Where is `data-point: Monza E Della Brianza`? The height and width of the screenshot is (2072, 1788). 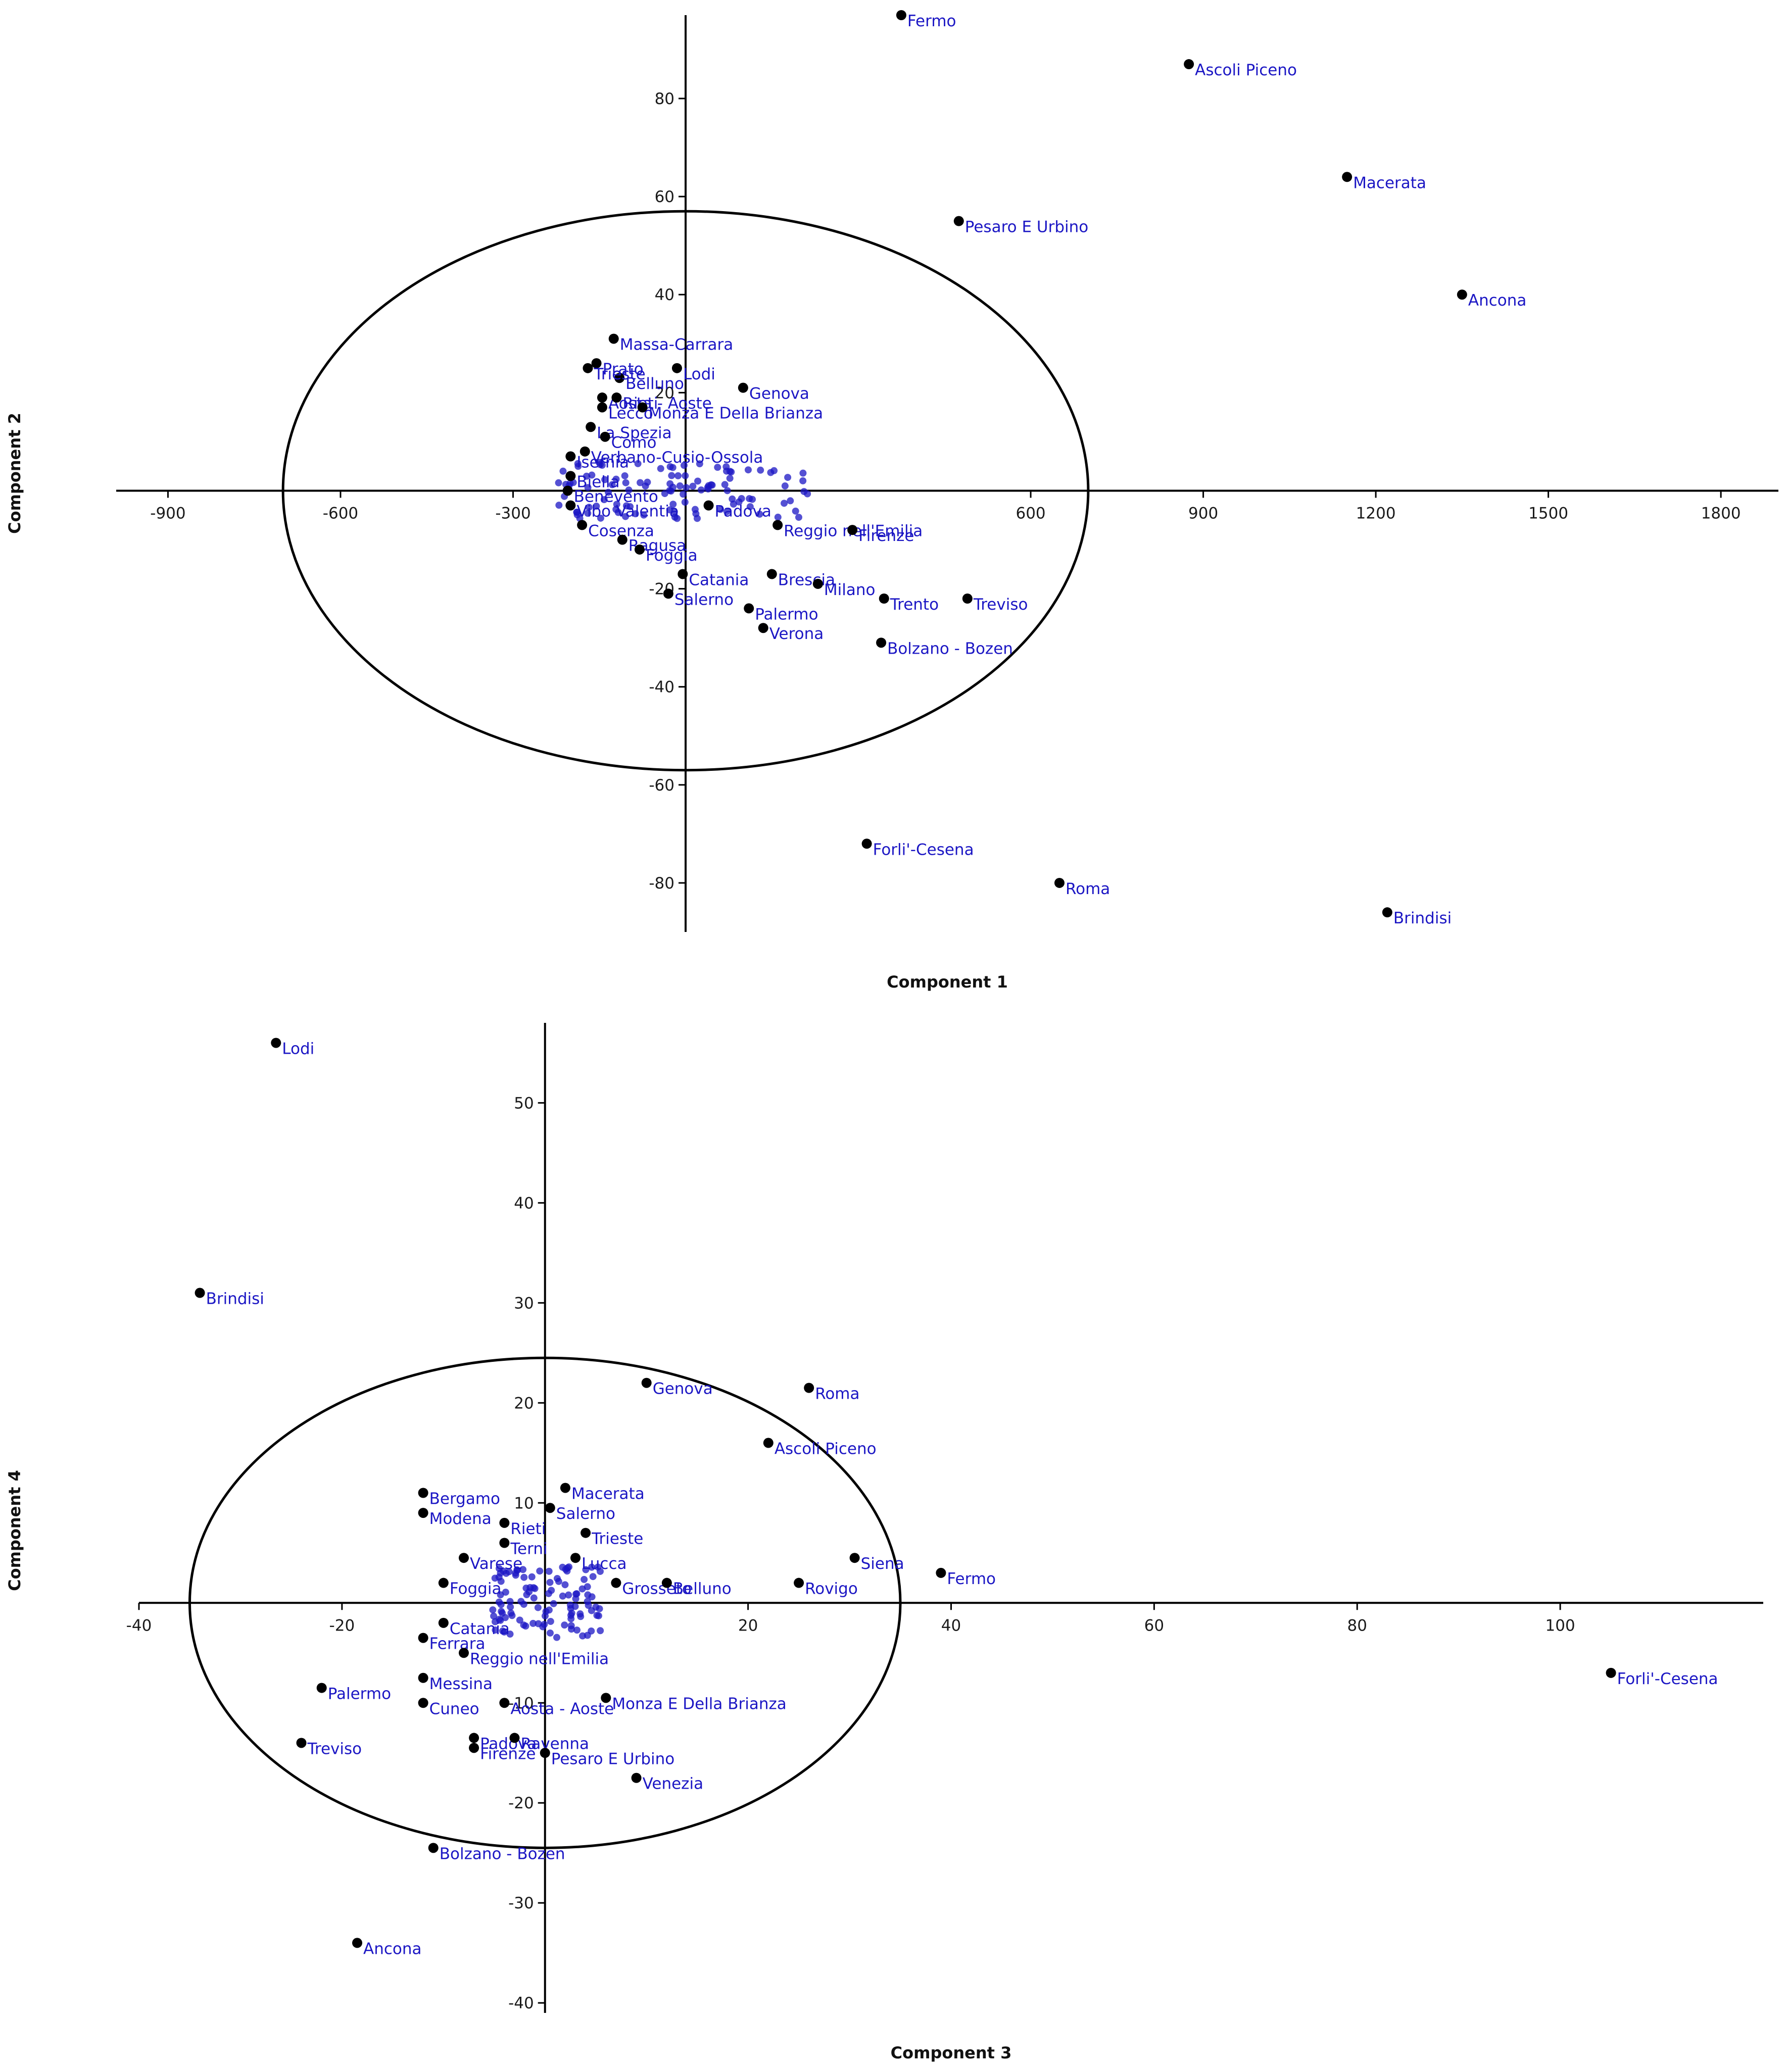 data-point: Monza E Della Brianza is located at coordinates (730, 412).